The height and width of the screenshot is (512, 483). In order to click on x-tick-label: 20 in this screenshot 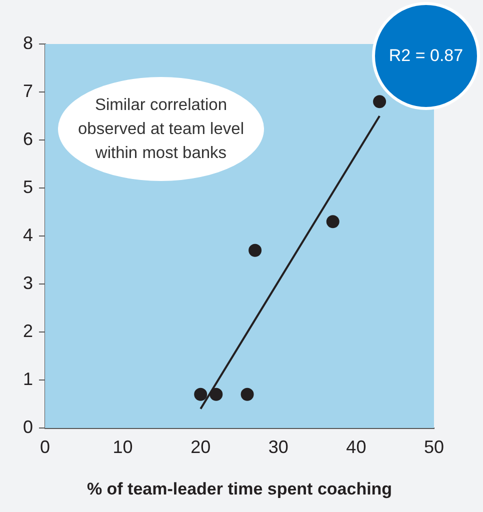, I will do `click(200, 446)`.